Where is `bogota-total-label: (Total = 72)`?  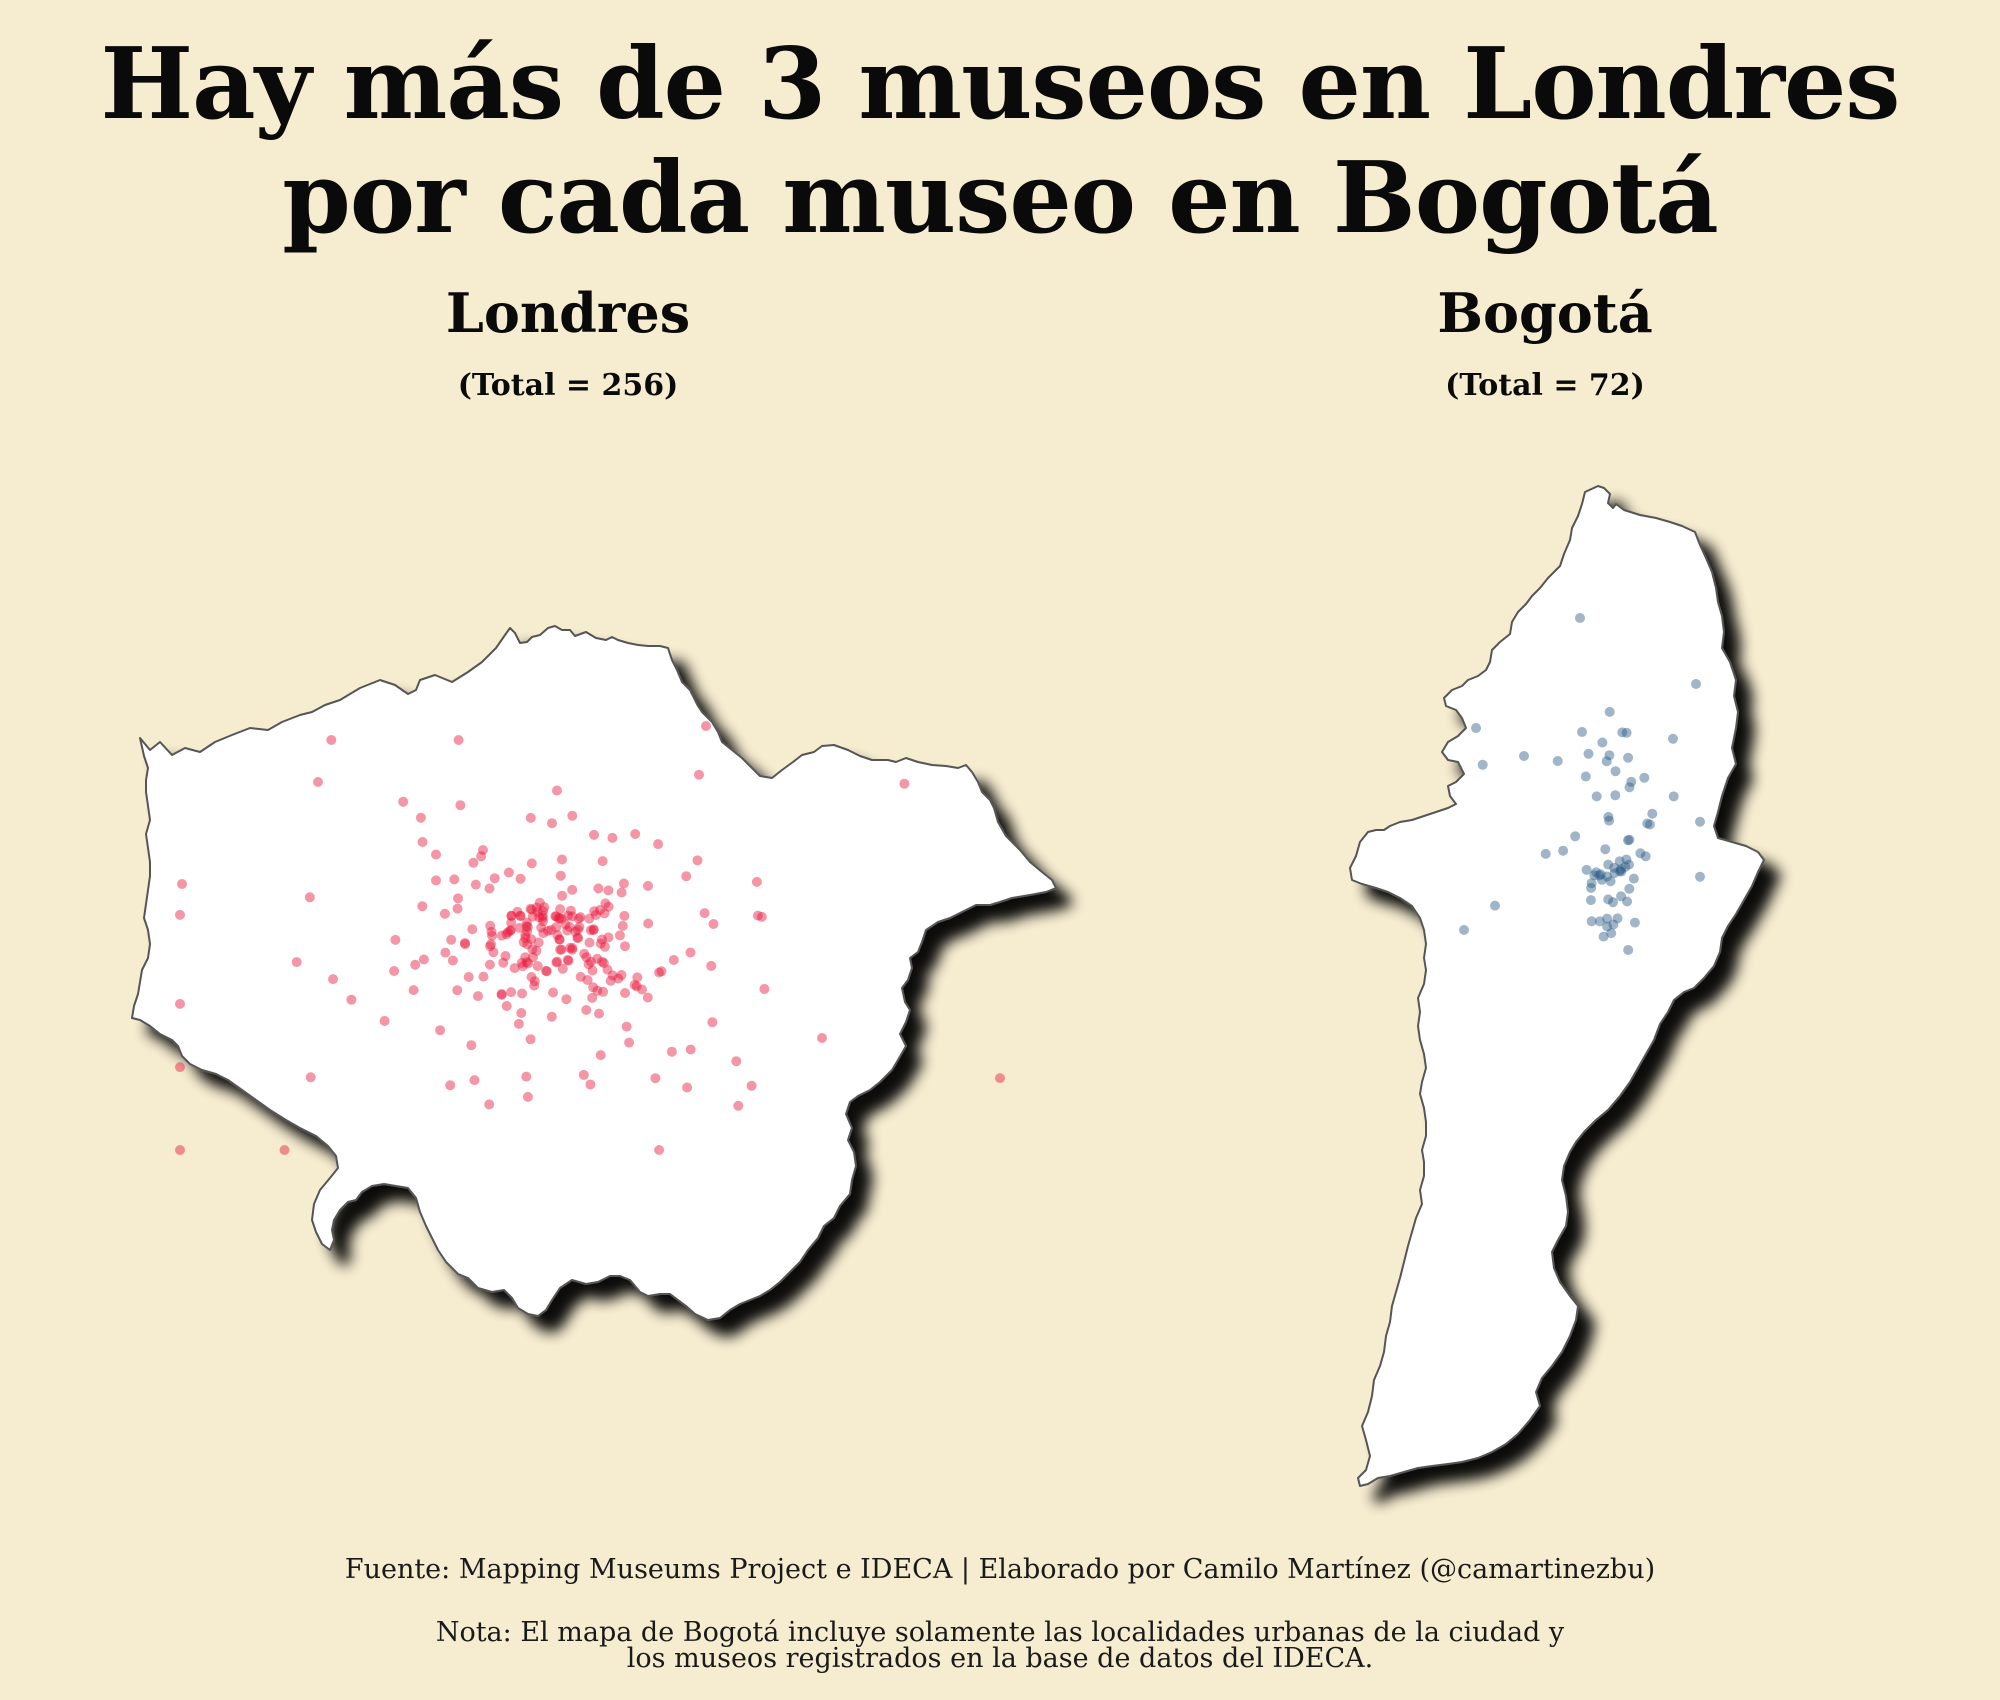
bogota-total-label: (Total = 72) is located at coordinates (1545, 385).